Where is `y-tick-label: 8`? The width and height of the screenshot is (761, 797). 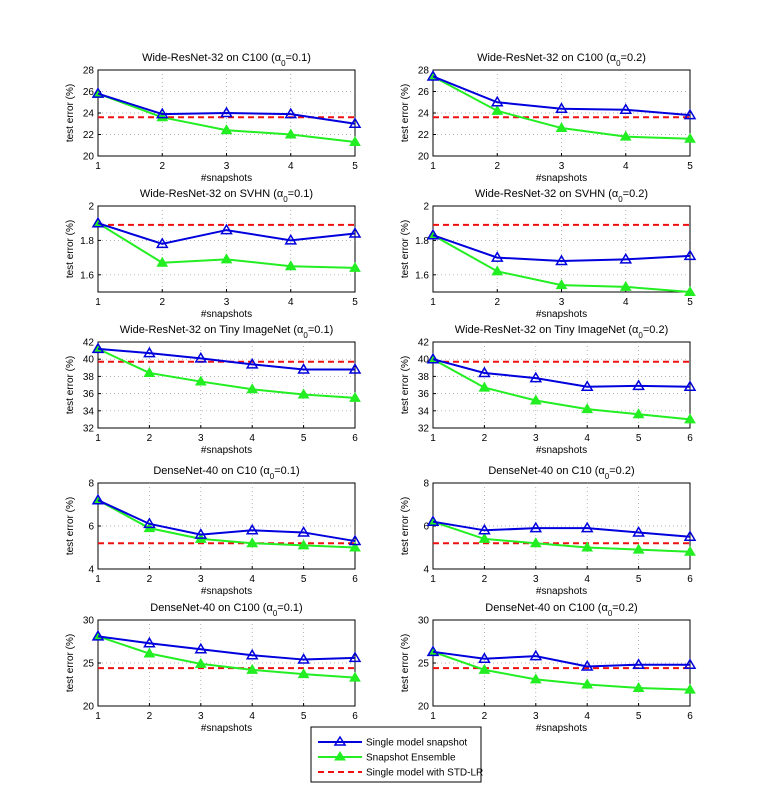
y-tick-label: 8 is located at coordinates (91, 484).